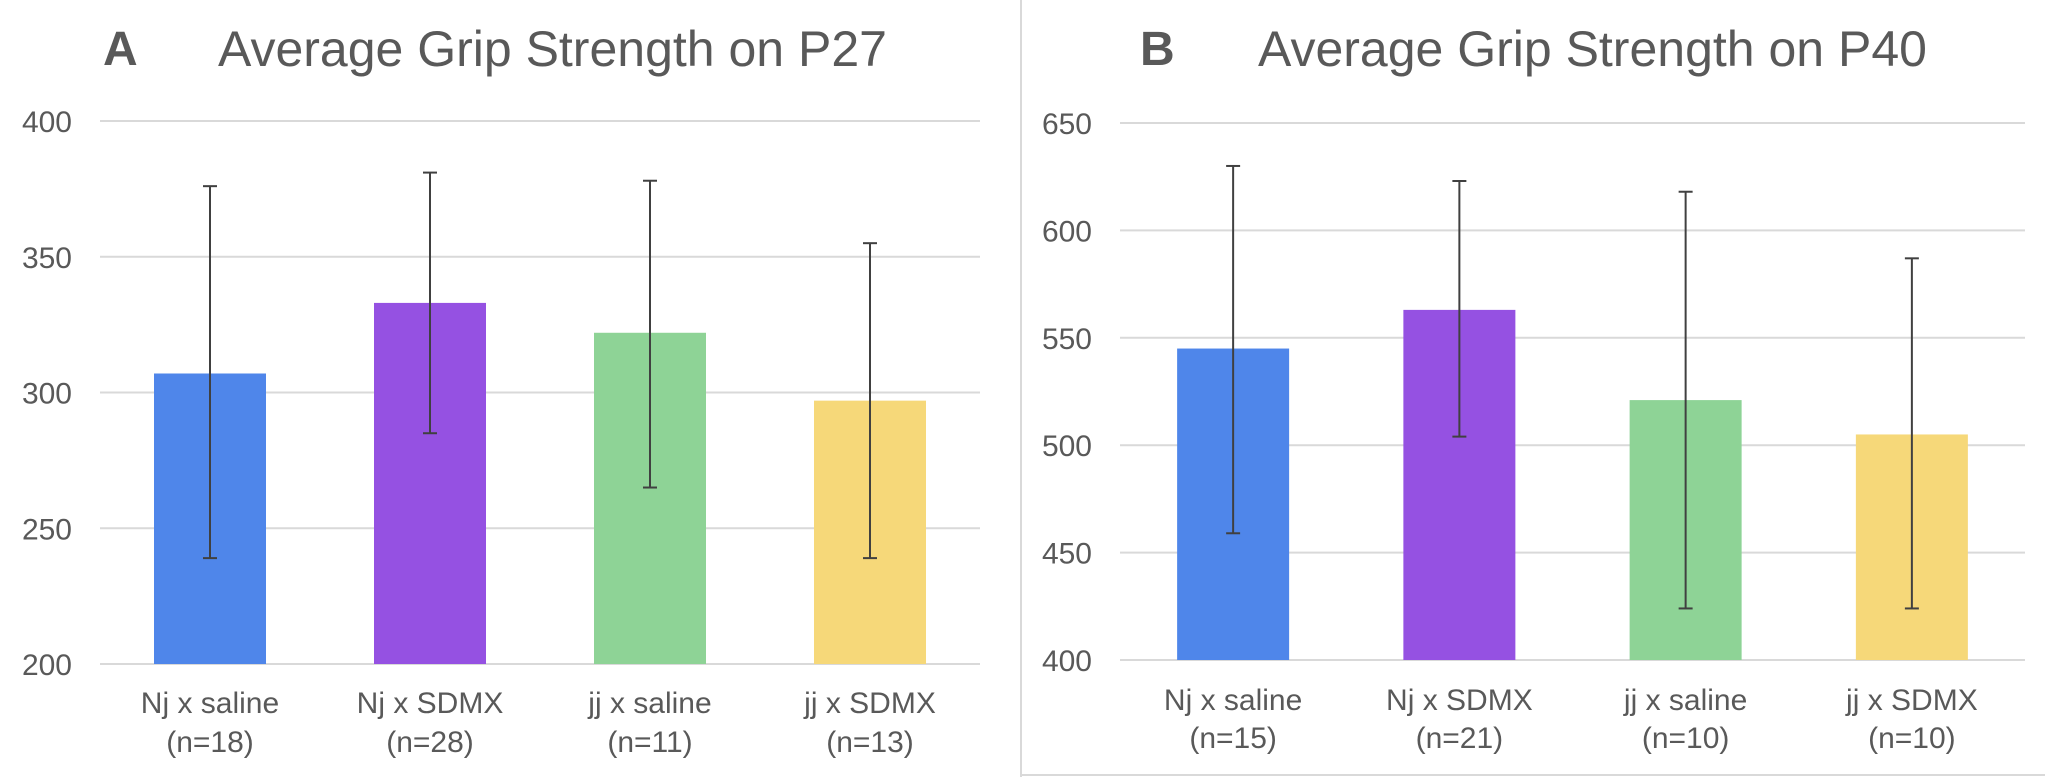 The width and height of the screenshot is (2045, 777). Describe the element at coordinates (1460, 738) in the screenshot. I see `x-tick-sample-size: (n=21)` at that location.